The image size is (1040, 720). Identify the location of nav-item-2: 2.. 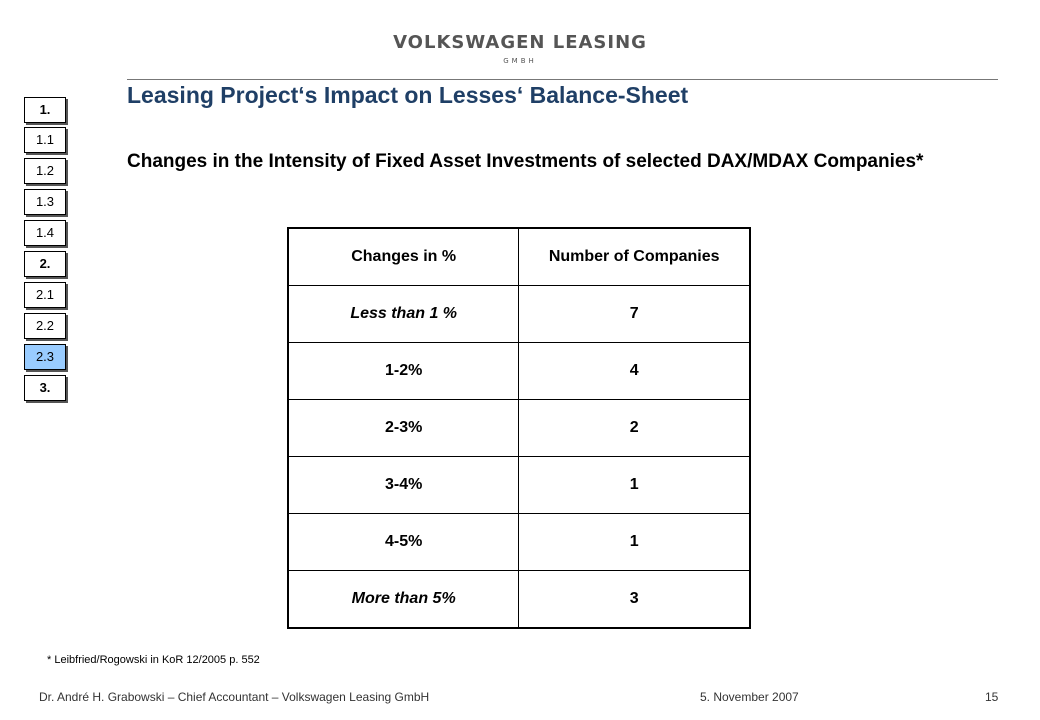
(45, 264).